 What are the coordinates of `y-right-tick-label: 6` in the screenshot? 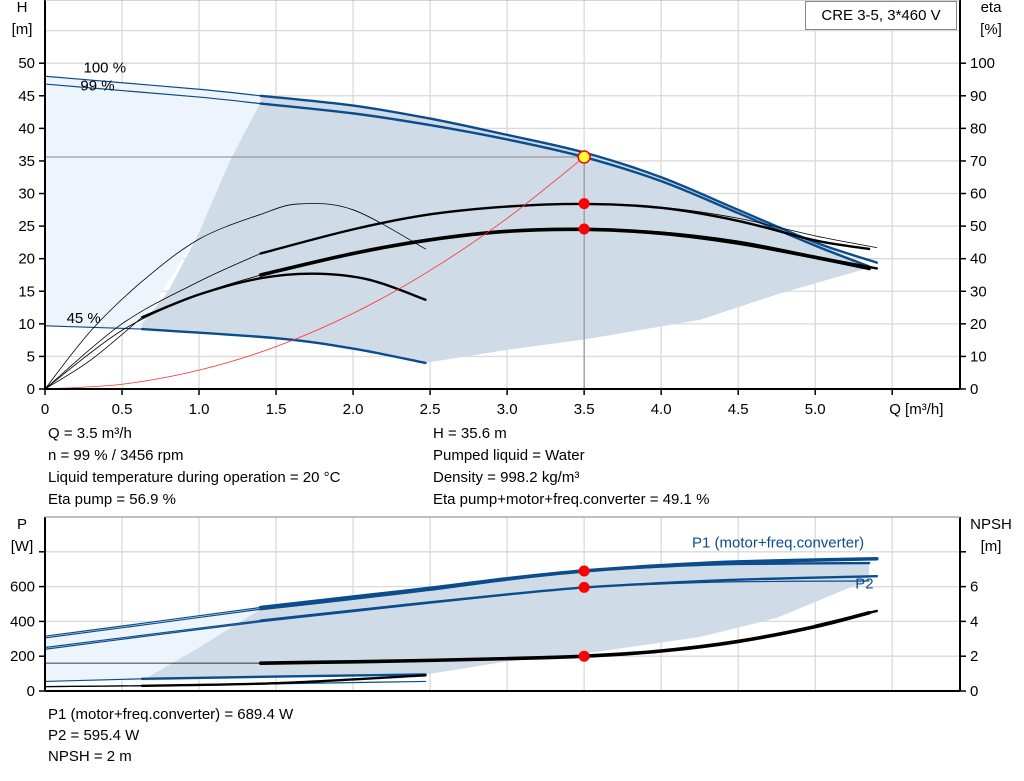 It's located at (974, 587).